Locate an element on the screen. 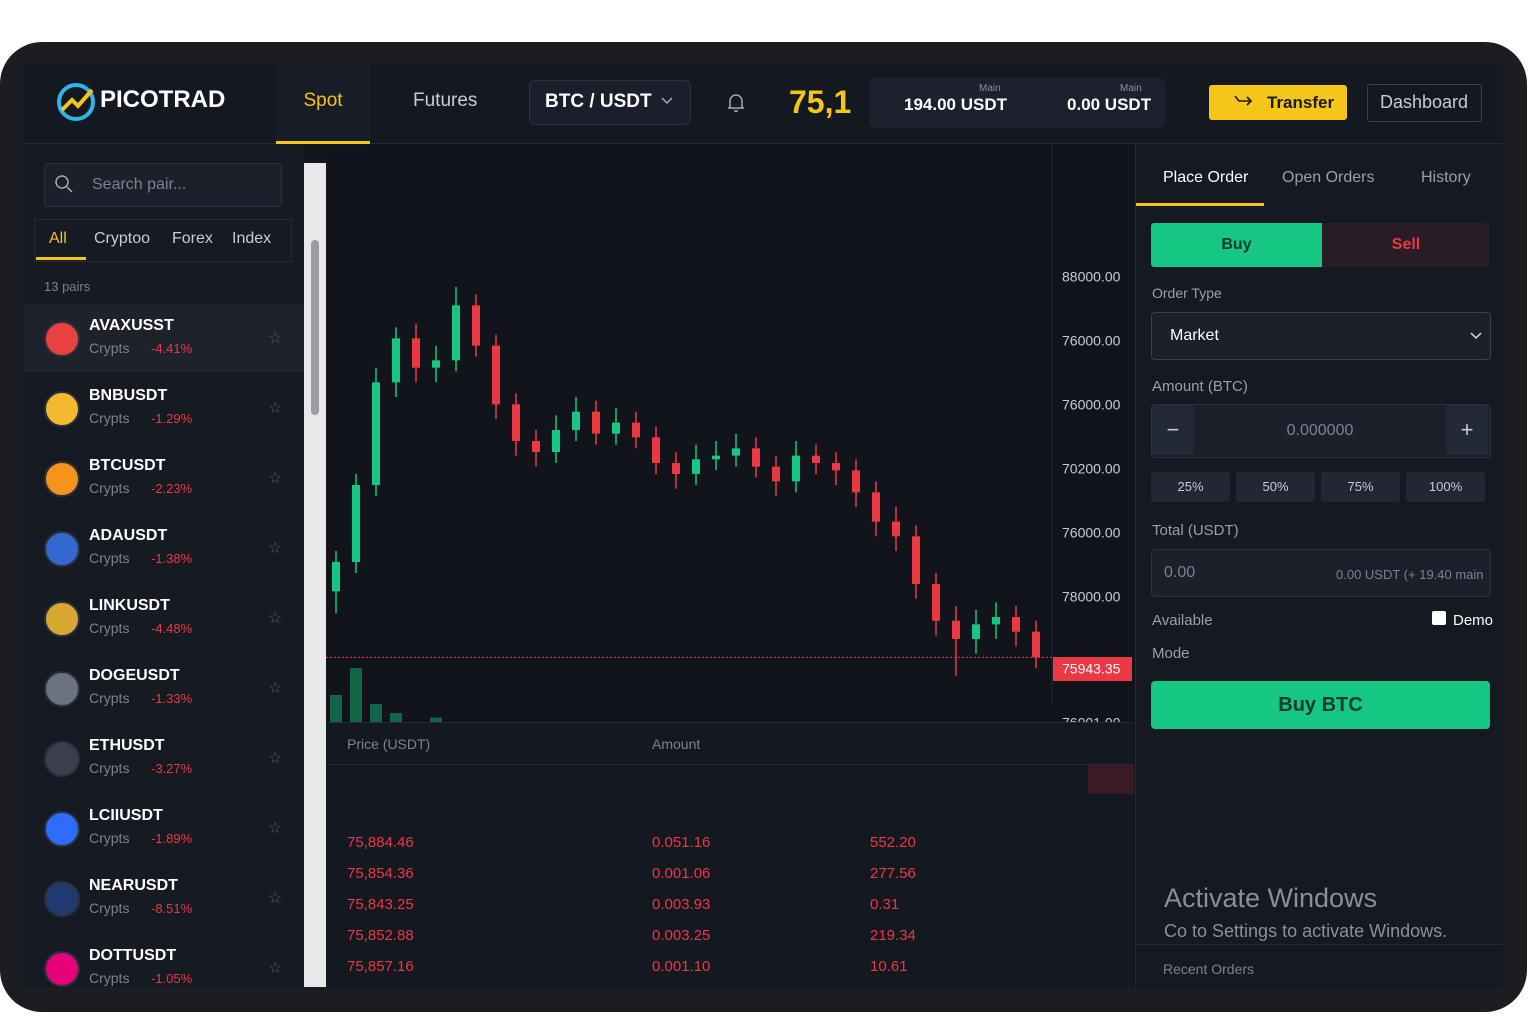  tab-futures: Futures is located at coordinates (445, 100).